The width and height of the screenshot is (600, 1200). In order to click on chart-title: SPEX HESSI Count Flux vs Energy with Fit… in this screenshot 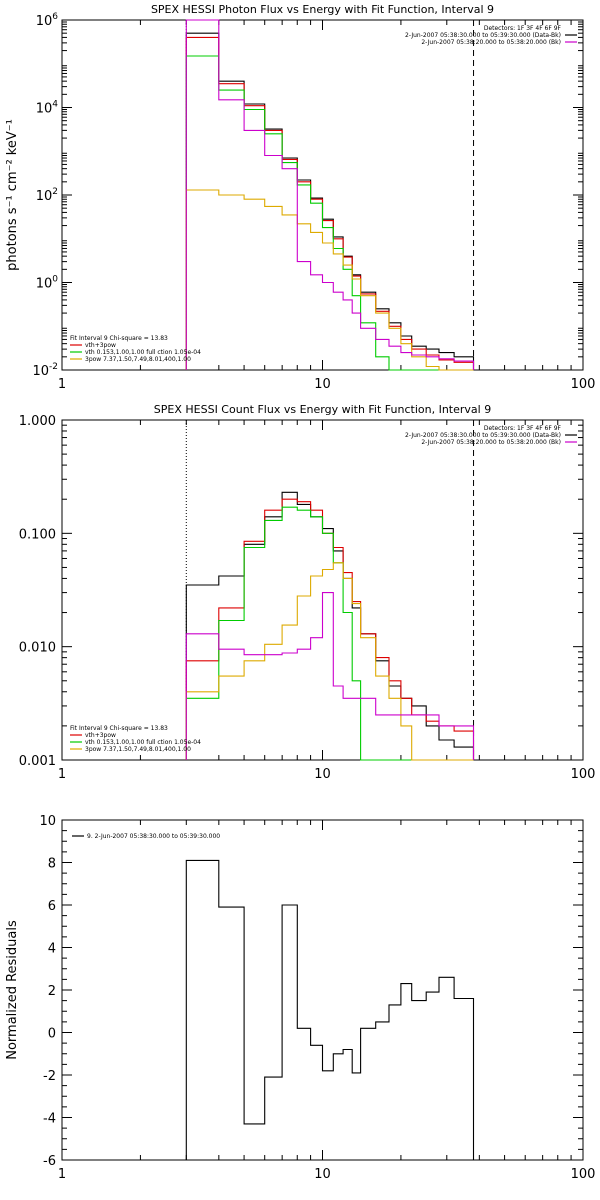, I will do `click(322, 409)`.